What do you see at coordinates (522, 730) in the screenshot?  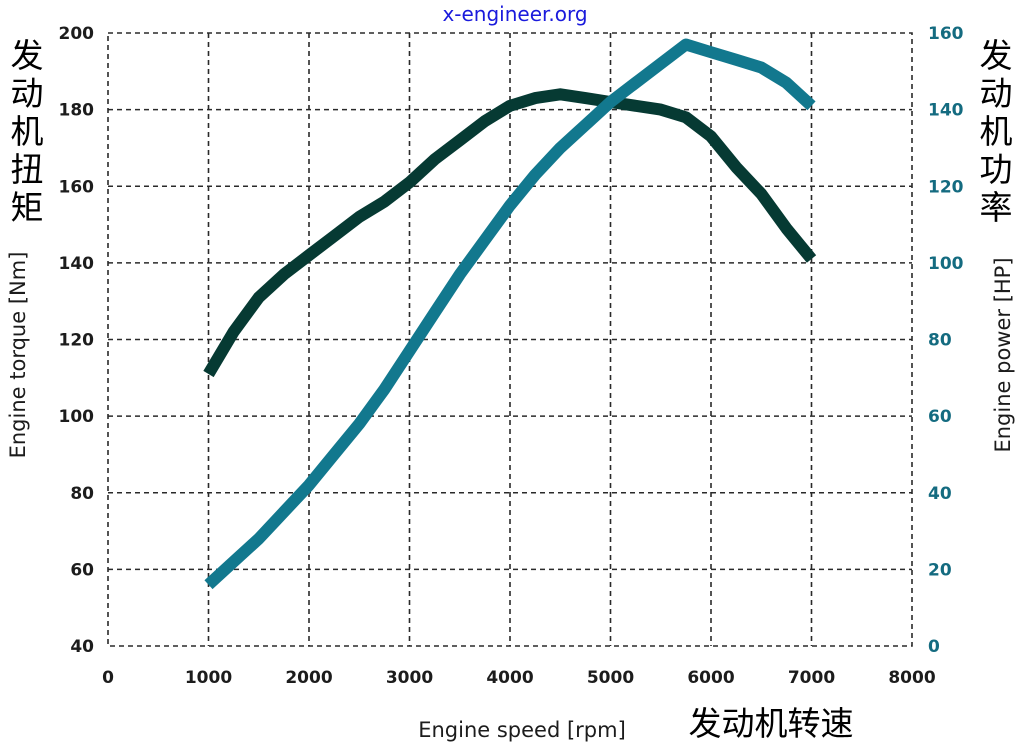 I see `x-axis-label: Engine speed [rpm]` at bounding box center [522, 730].